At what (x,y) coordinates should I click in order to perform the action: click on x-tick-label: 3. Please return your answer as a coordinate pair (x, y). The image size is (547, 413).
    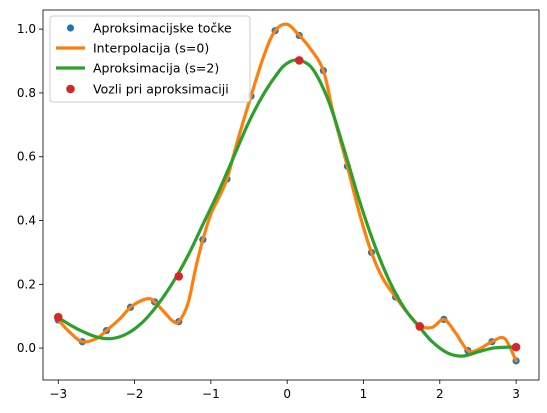
    Looking at the image, I should click on (516, 394).